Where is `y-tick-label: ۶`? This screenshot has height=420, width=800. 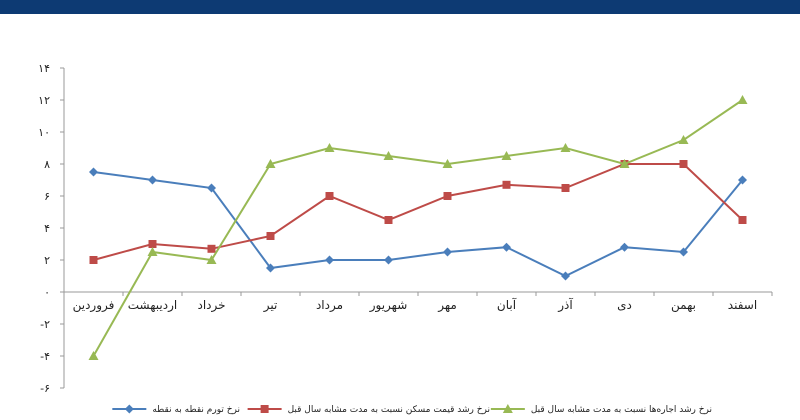
y-tick-label: ۶ is located at coordinates (47, 196).